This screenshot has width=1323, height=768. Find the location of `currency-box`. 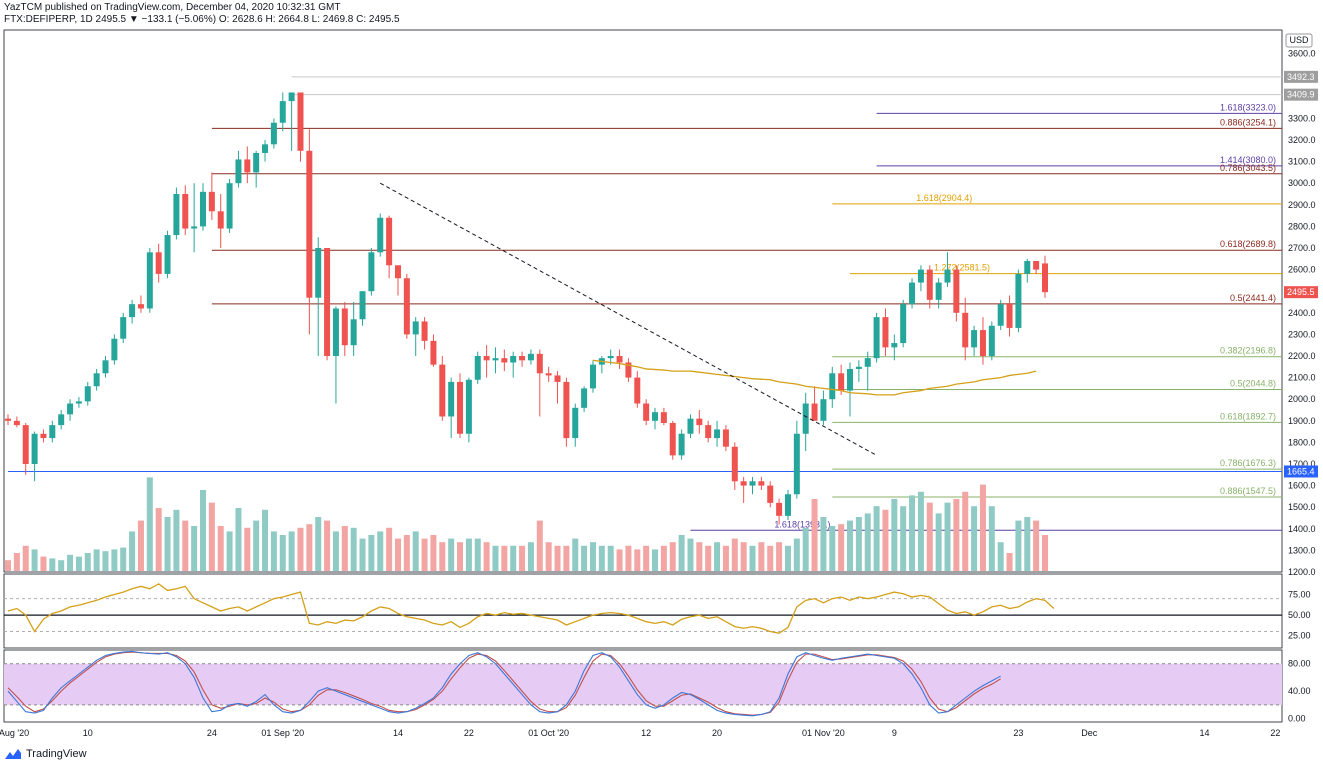

currency-box is located at coordinates (1299, 40).